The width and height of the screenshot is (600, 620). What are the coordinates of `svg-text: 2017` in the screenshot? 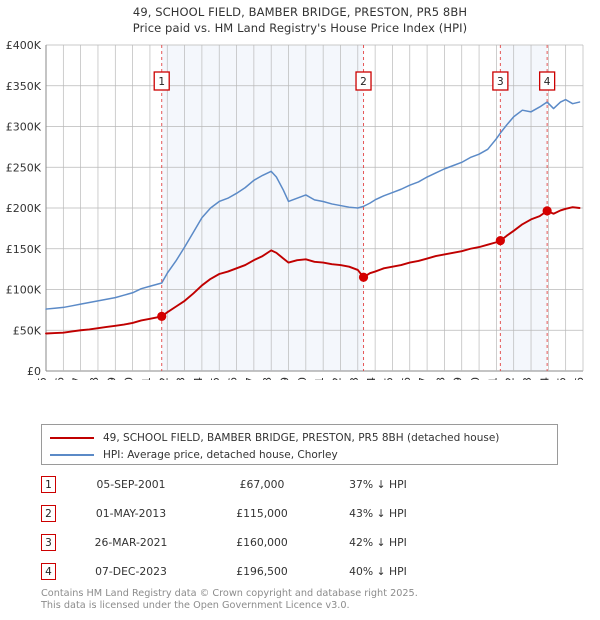 It's located at (423, 378).